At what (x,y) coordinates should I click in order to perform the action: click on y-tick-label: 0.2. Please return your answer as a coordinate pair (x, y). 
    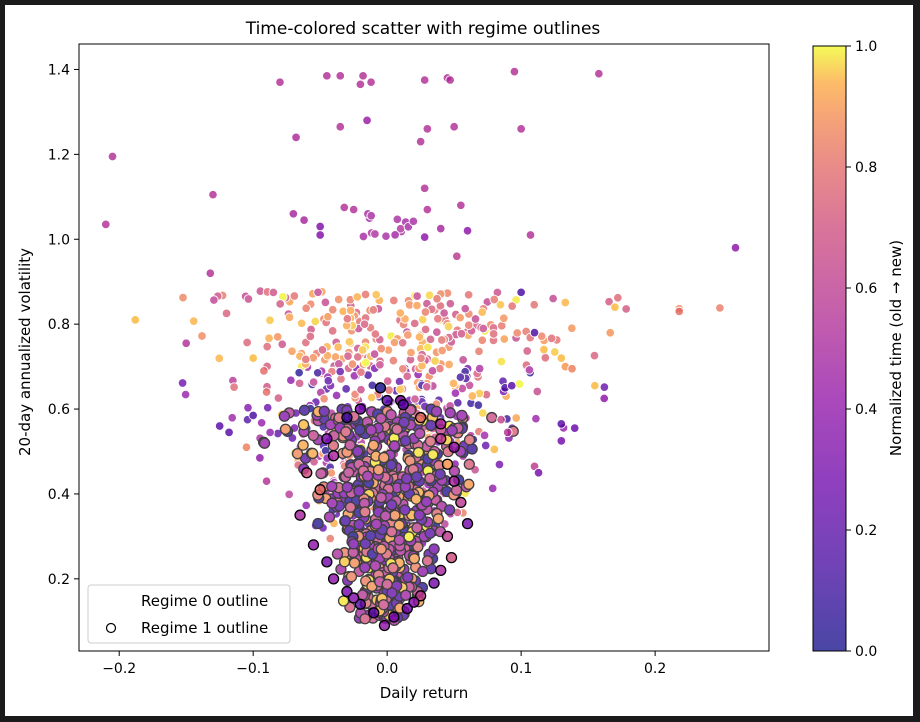
    Looking at the image, I should click on (59, 580).